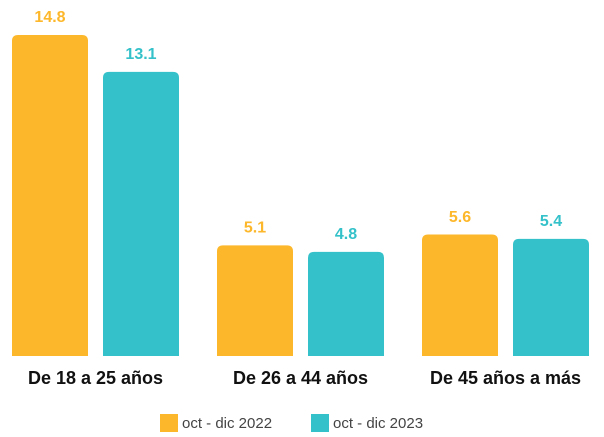 Image resolution: width=604 pixels, height=437 pixels. What do you see at coordinates (140, 54) in the screenshot?
I see `value-label: 13.1` at bounding box center [140, 54].